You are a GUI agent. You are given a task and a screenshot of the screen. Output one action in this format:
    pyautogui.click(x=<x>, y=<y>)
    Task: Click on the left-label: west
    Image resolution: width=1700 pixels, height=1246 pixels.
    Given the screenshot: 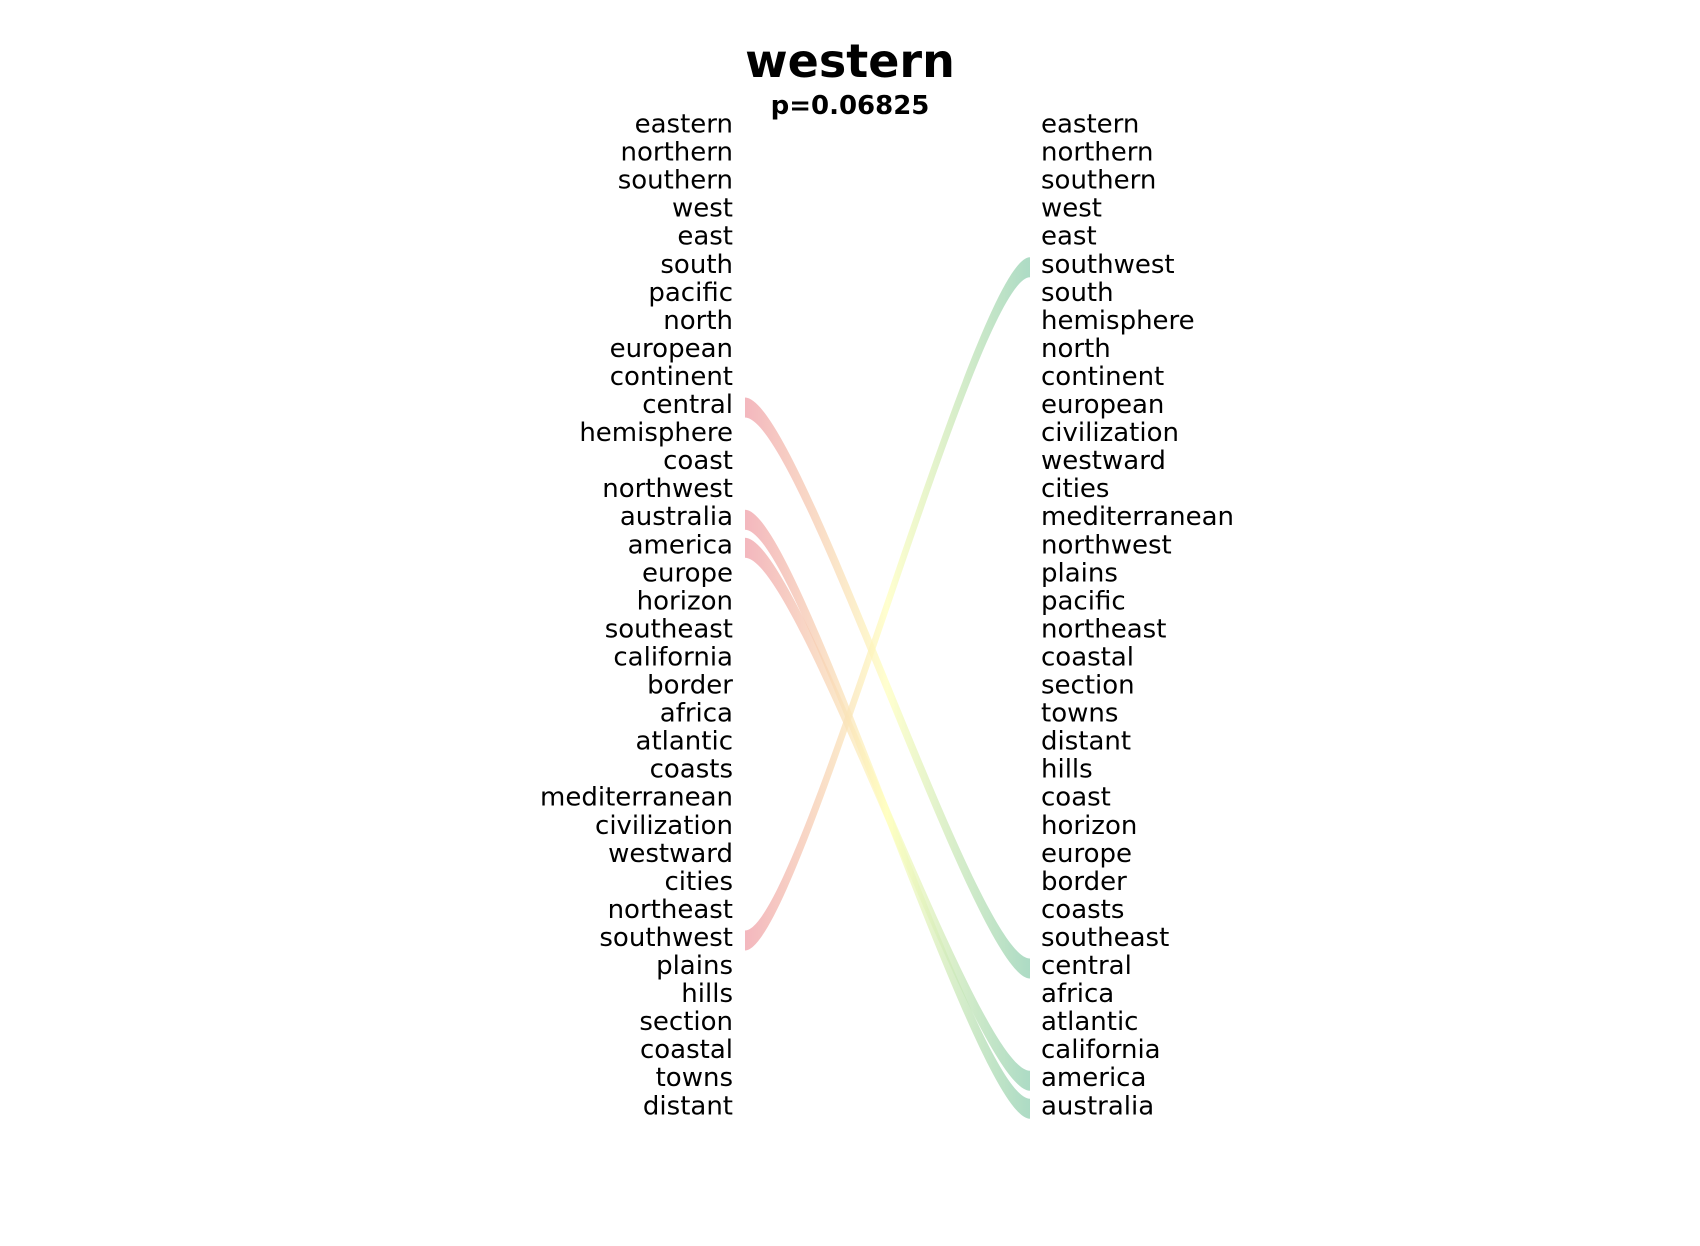 What is the action you would take?
    pyautogui.click(x=702, y=209)
    